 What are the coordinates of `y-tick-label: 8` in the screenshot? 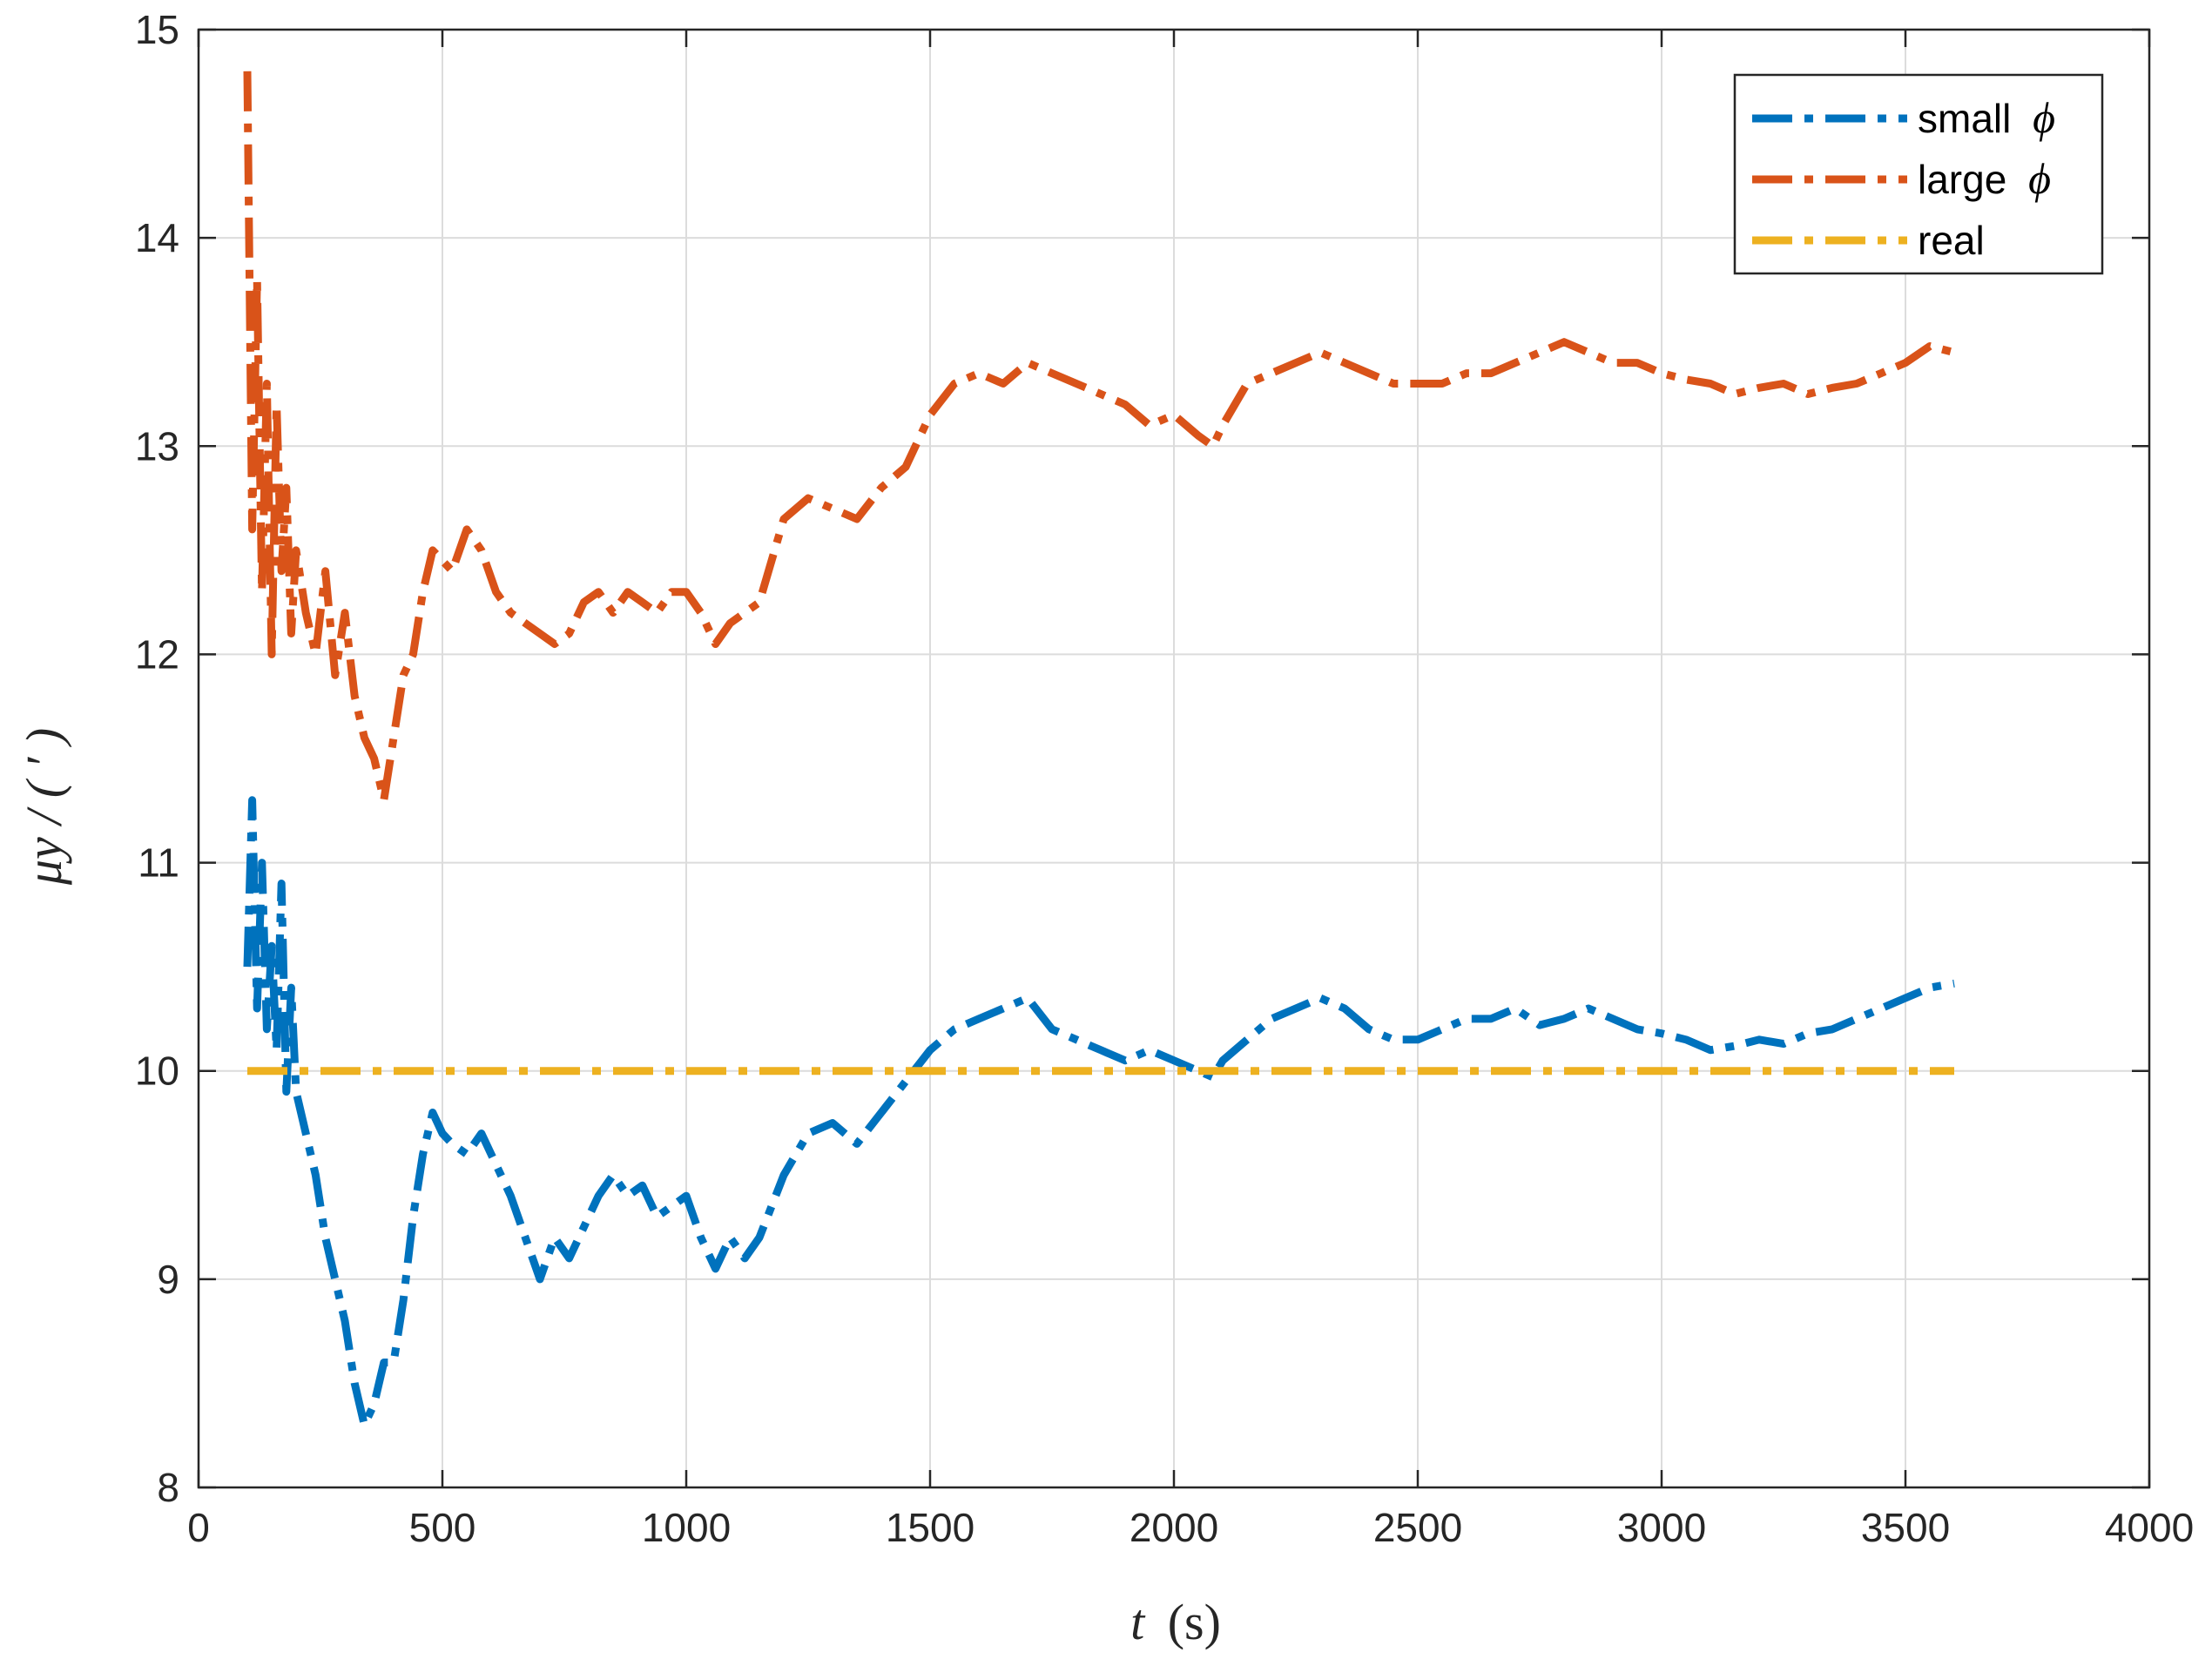 It's located at (168, 1488).